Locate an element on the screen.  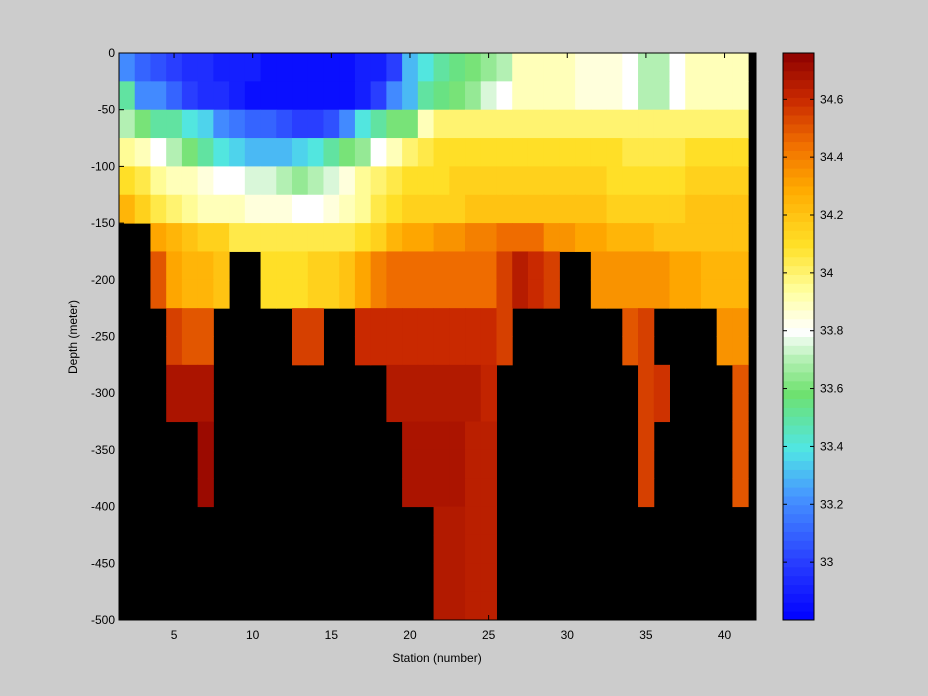
colorbar-tick-label: 34.4 is located at coordinates (832, 157).